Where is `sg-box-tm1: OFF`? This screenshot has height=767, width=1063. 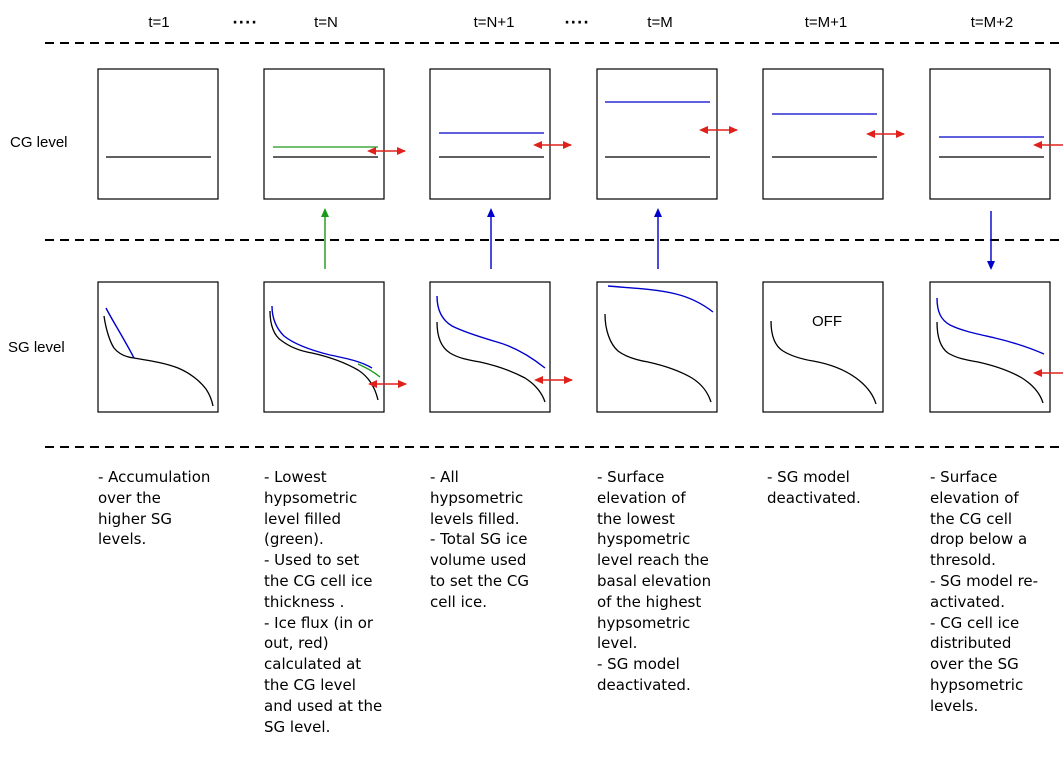
sg-box-tm1: OFF is located at coordinates (823, 347).